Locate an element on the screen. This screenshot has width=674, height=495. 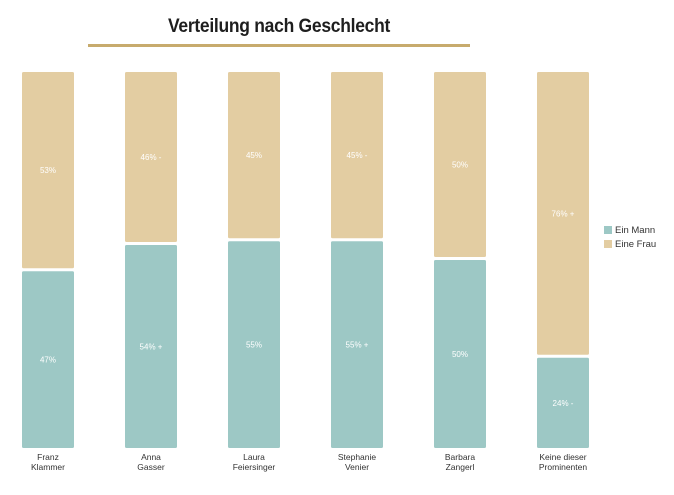
chart-title: Verteilung nach Geschlecht is located at coordinates (279, 26).